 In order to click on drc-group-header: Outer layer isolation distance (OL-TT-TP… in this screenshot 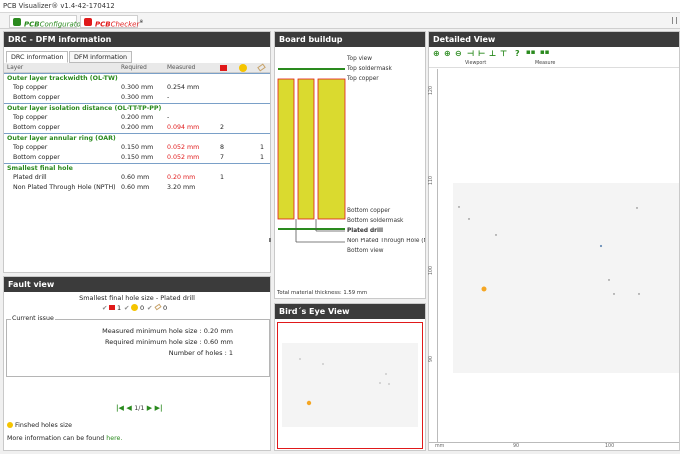, I will do `click(137, 108)`.